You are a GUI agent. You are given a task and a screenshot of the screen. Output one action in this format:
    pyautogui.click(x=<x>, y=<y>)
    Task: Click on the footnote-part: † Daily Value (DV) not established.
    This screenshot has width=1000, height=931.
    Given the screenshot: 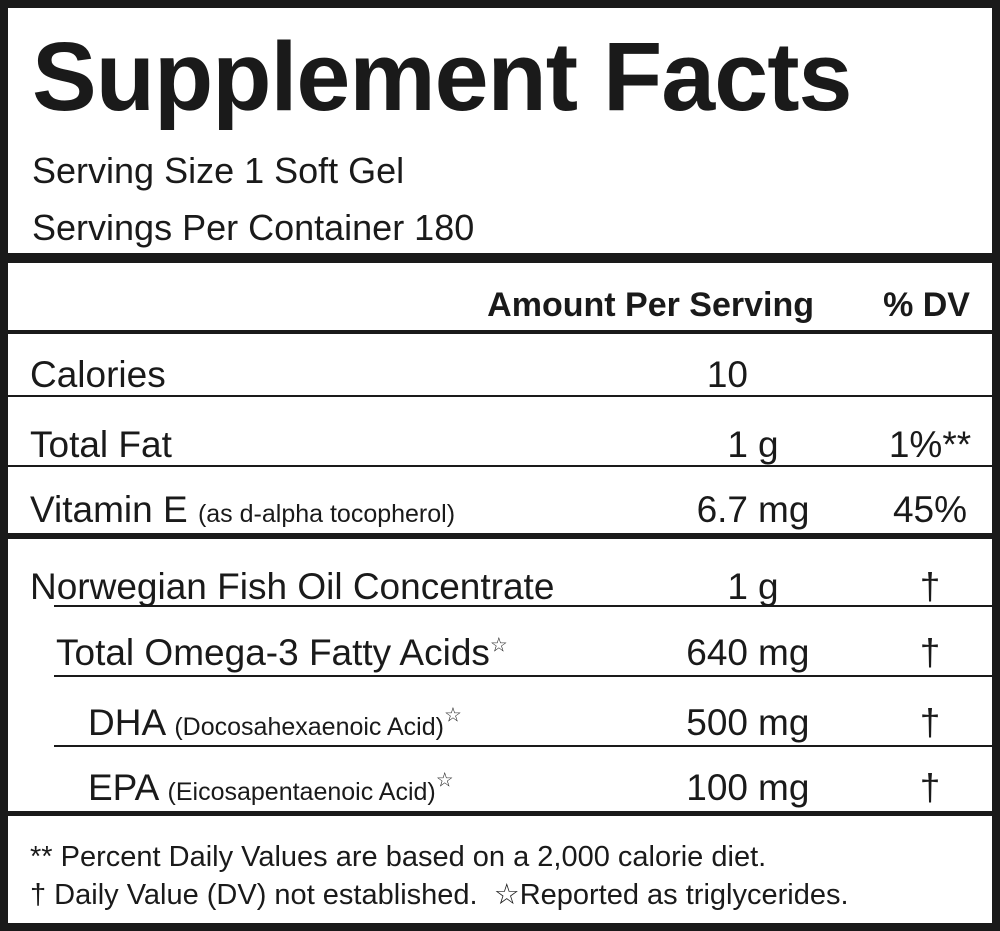 What is the action you would take?
    pyautogui.click(x=254, y=895)
    